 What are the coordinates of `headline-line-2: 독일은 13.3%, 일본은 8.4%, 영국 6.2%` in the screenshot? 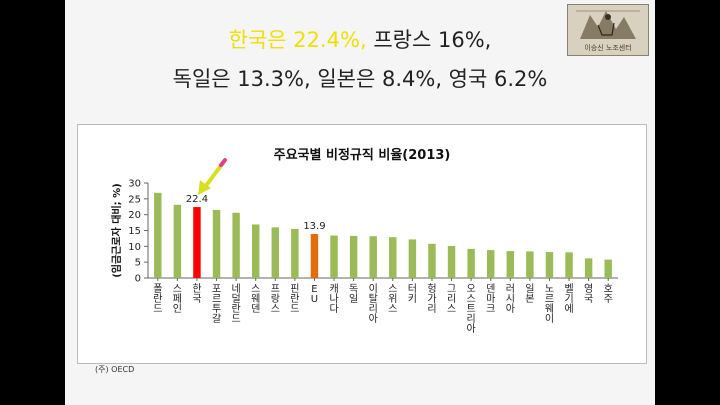 It's located at (360, 79).